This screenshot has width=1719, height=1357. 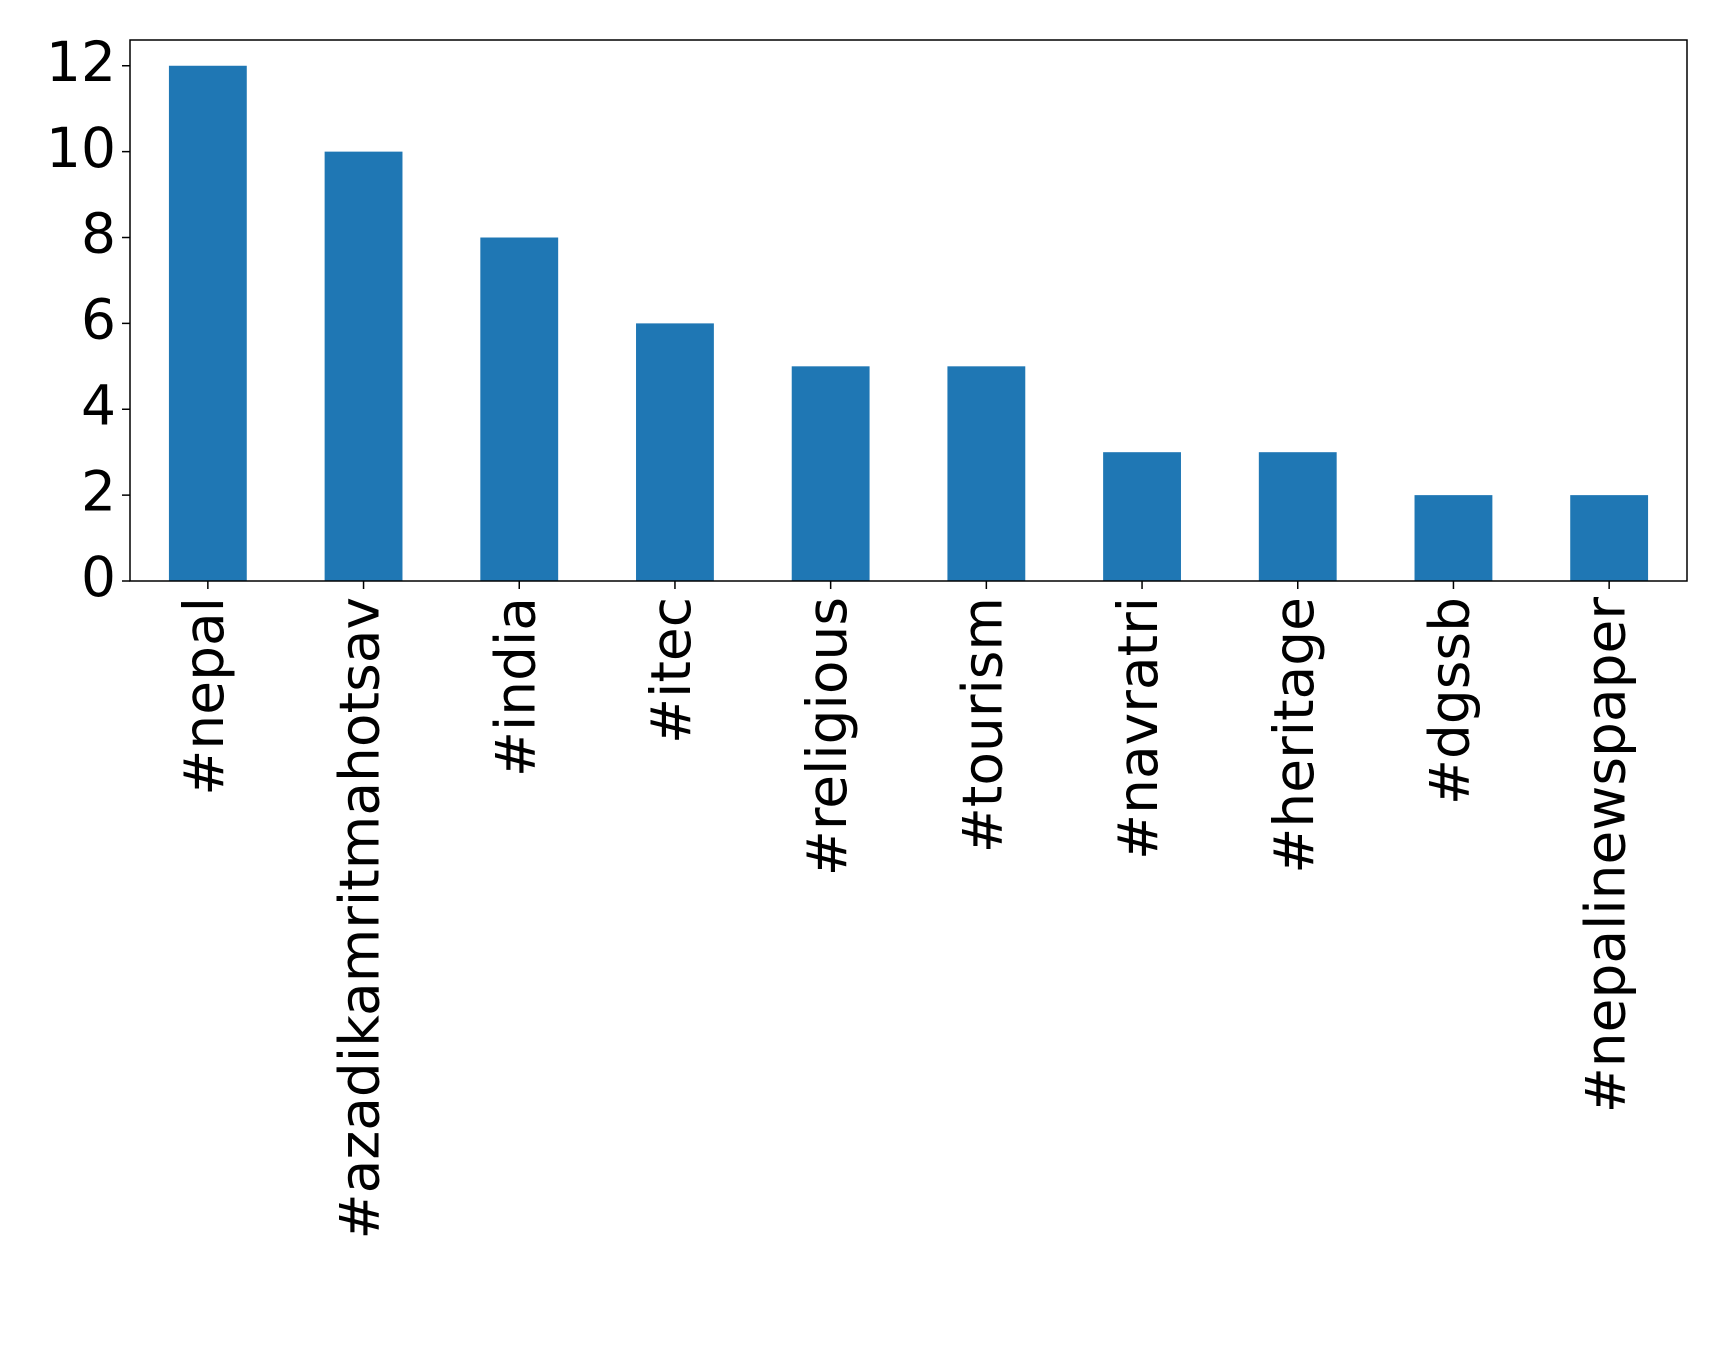 What do you see at coordinates (98, 405) in the screenshot?
I see `y-tick-label: 4` at bounding box center [98, 405].